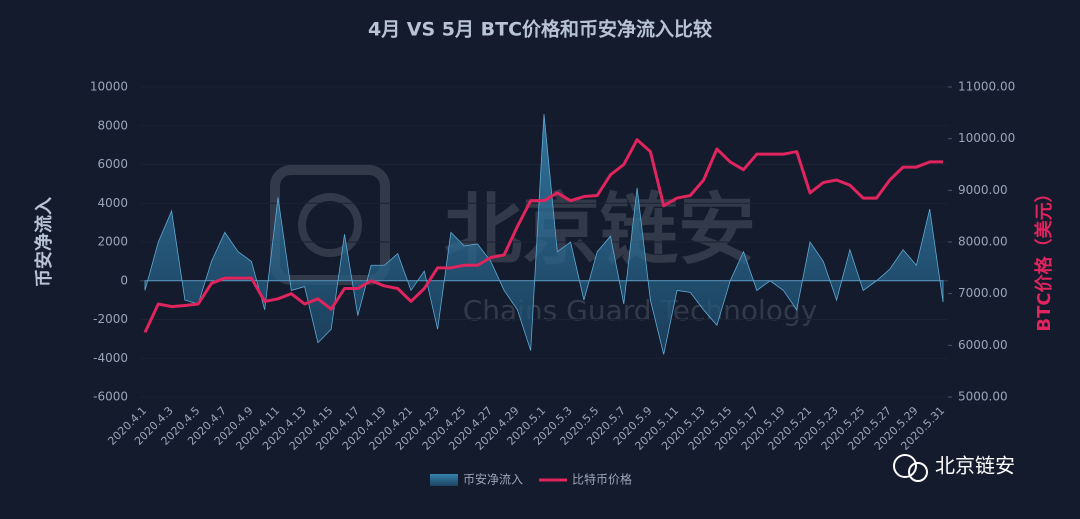  What do you see at coordinates (983, 345) in the screenshot?
I see `y2-tick-label: 6000.00` at bounding box center [983, 345].